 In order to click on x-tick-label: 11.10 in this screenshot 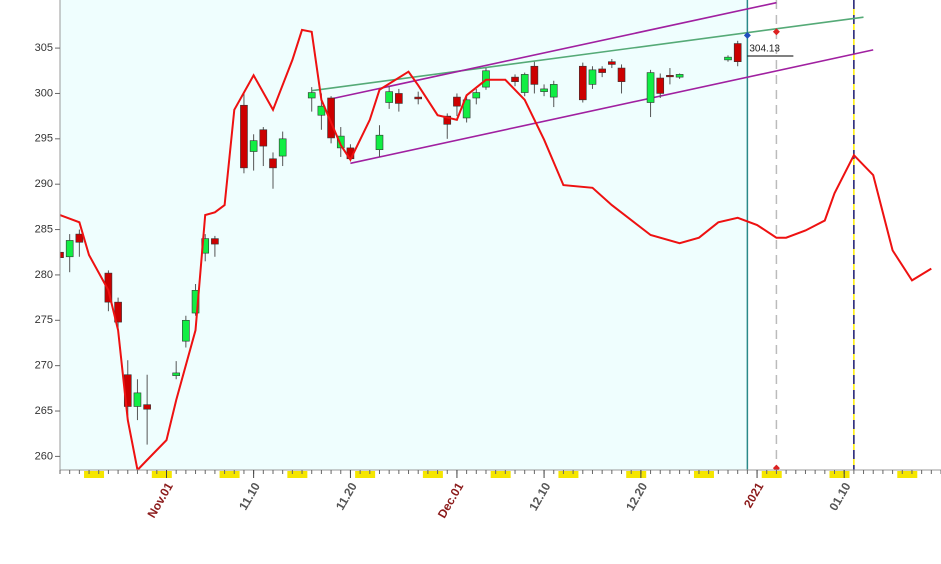, I will do `click(249, 496)`.